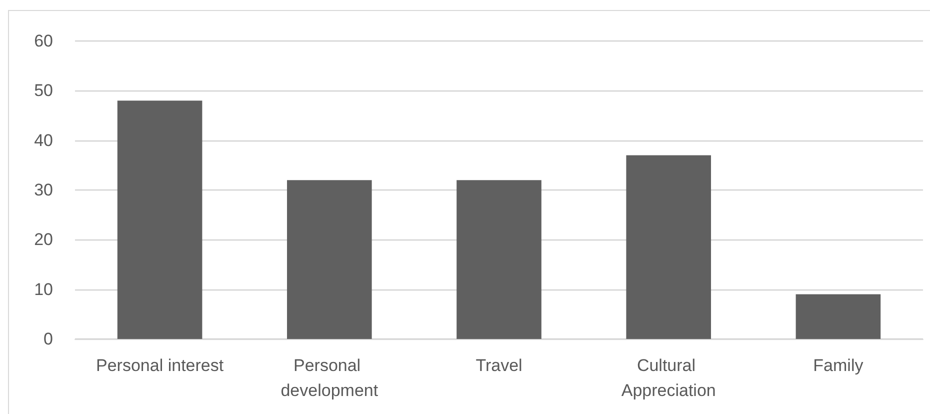  What do you see at coordinates (43, 240) in the screenshot?
I see `y-tick-label: 20` at bounding box center [43, 240].